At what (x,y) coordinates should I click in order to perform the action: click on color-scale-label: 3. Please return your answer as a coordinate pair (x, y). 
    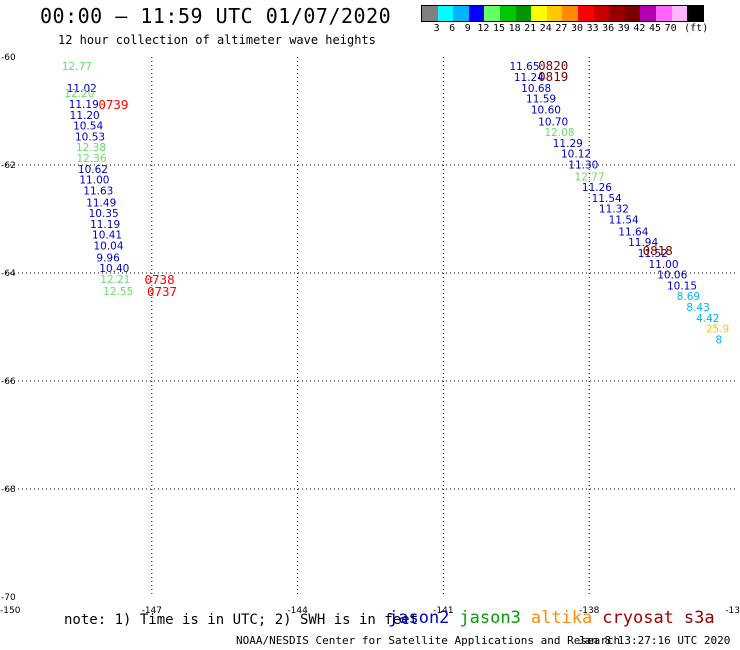
    Looking at the image, I should click on (436, 28).